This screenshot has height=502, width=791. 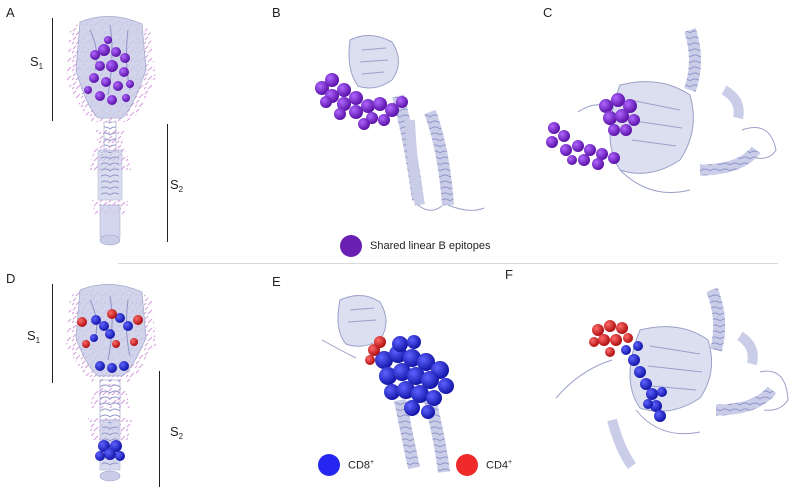 What do you see at coordinates (52, 333) in the screenshot?
I see `s1-bracket-line-d` at bounding box center [52, 333].